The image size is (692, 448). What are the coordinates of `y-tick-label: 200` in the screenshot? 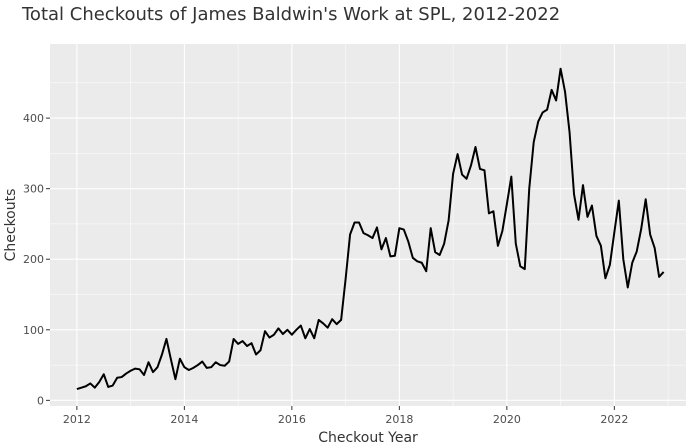 It's located at (33, 259).